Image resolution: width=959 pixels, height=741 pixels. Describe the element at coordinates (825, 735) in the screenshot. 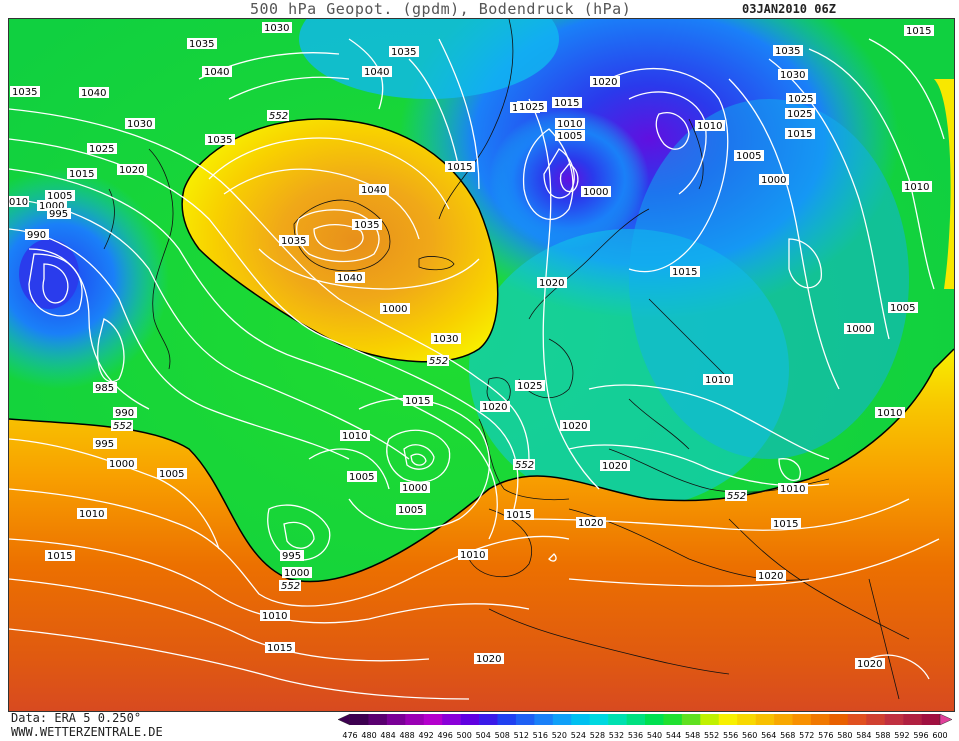

I see `colorbar-tick-label: 576` at that location.